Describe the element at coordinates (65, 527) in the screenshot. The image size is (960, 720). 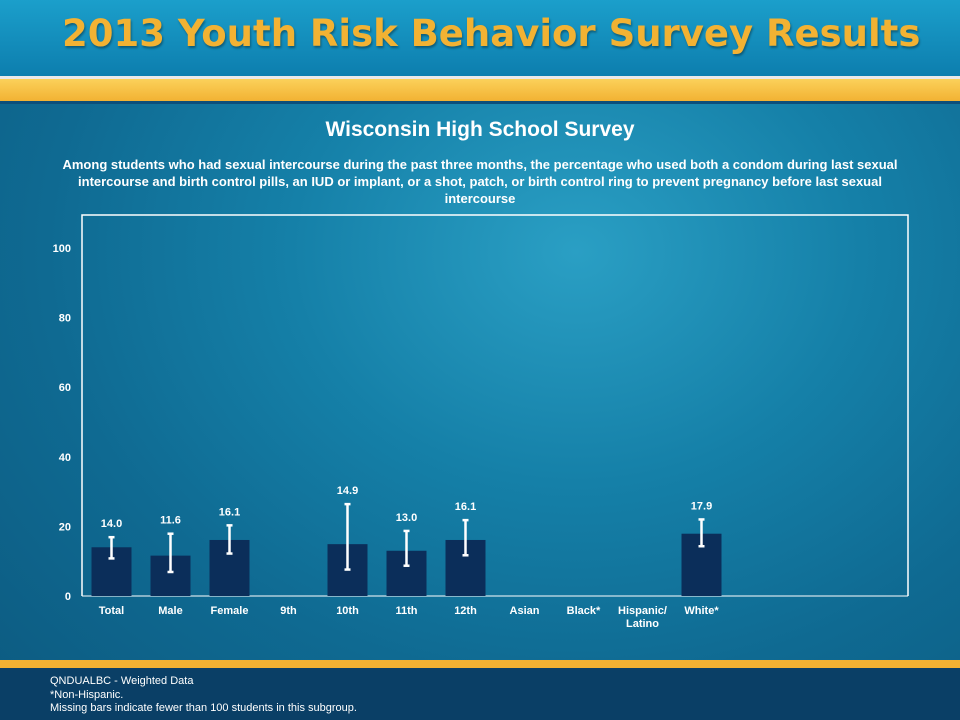
I see `y-tick-label: 20` at that location.